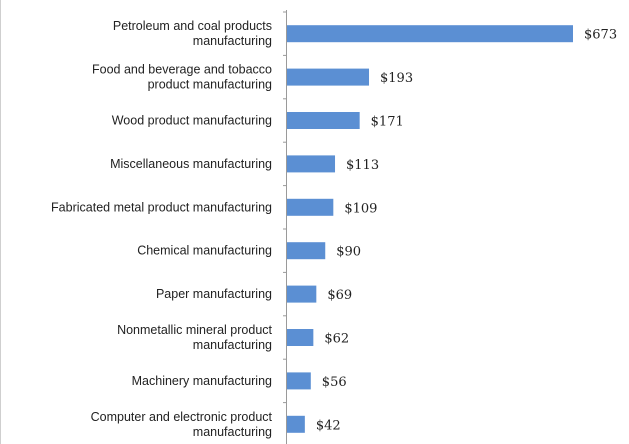  I want to click on value-label-3: $113, so click(362, 165).